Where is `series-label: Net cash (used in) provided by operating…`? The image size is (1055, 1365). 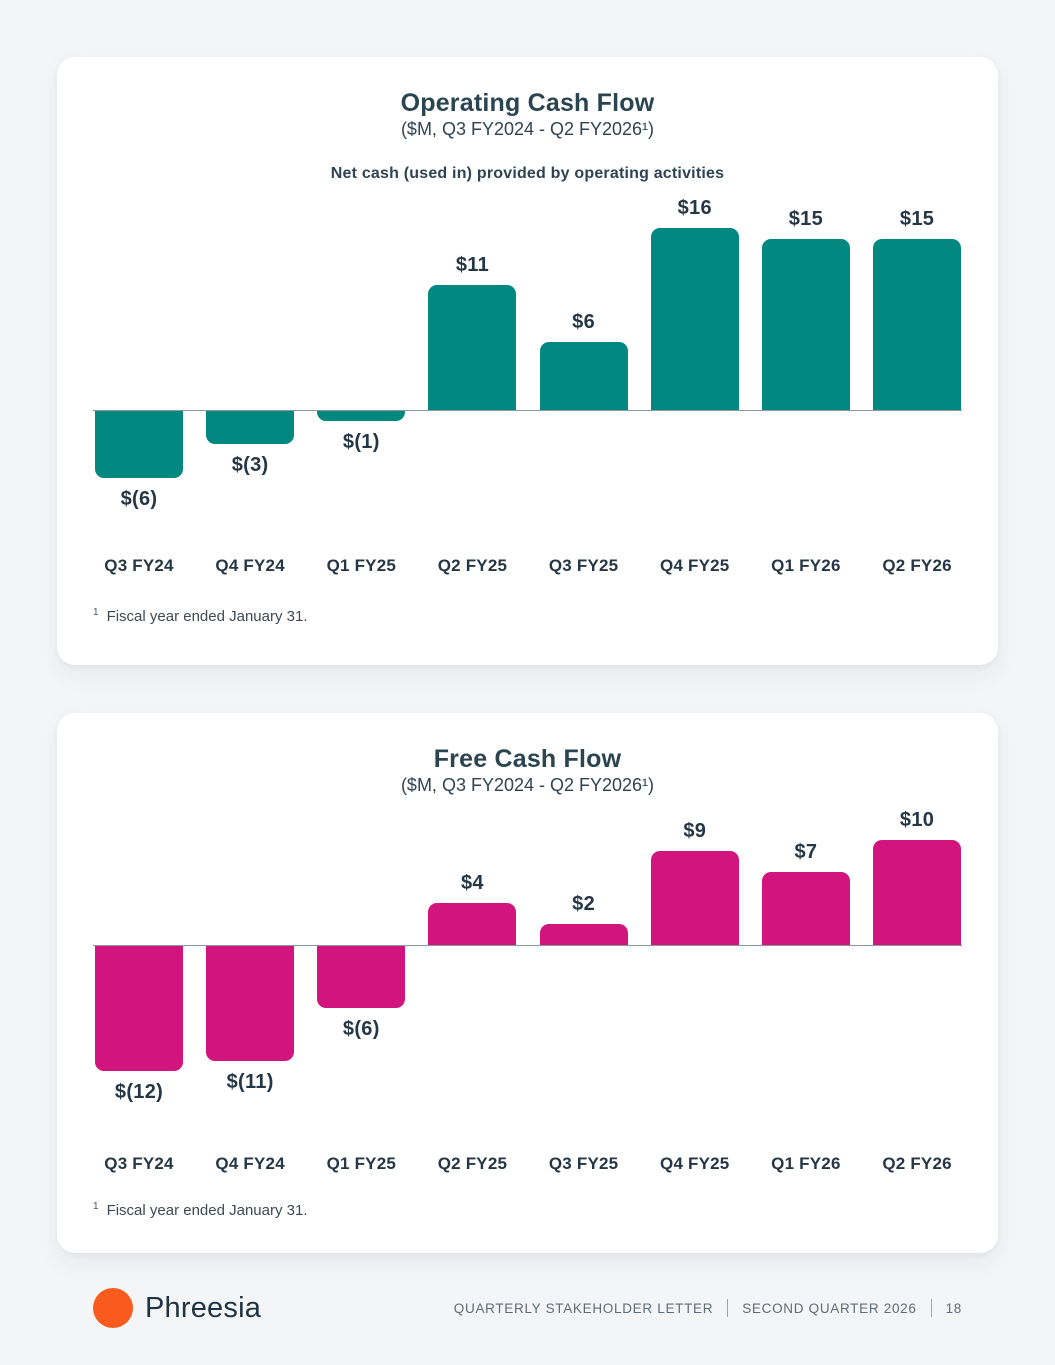 series-label: Net cash (used in) provided by operating… is located at coordinates (527, 173).